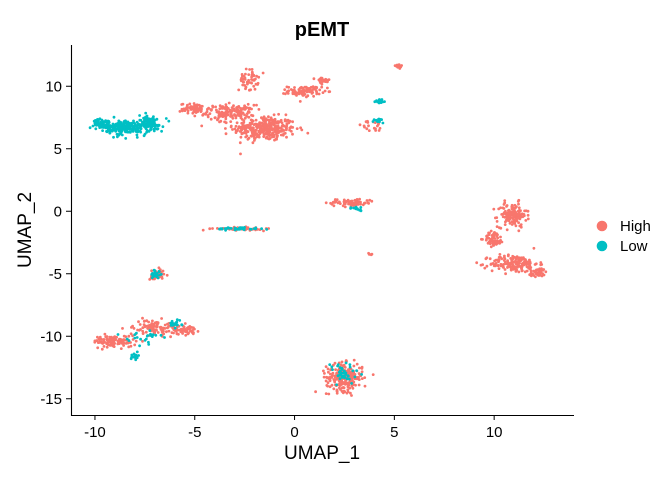  What do you see at coordinates (623, 236) in the screenshot?
I see `legend: High Low` at bounding box center [623, 236].